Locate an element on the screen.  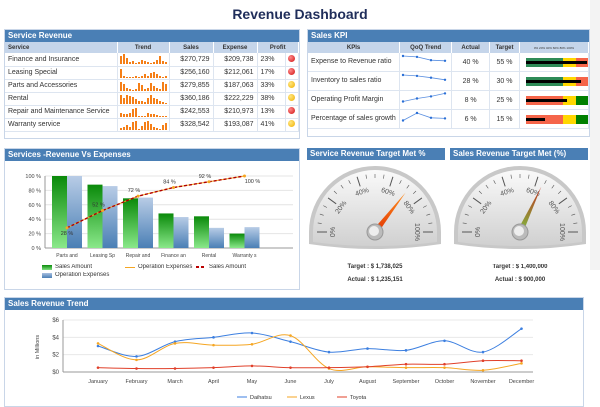
profit-value: 23% is located at coordinates (271, 60).